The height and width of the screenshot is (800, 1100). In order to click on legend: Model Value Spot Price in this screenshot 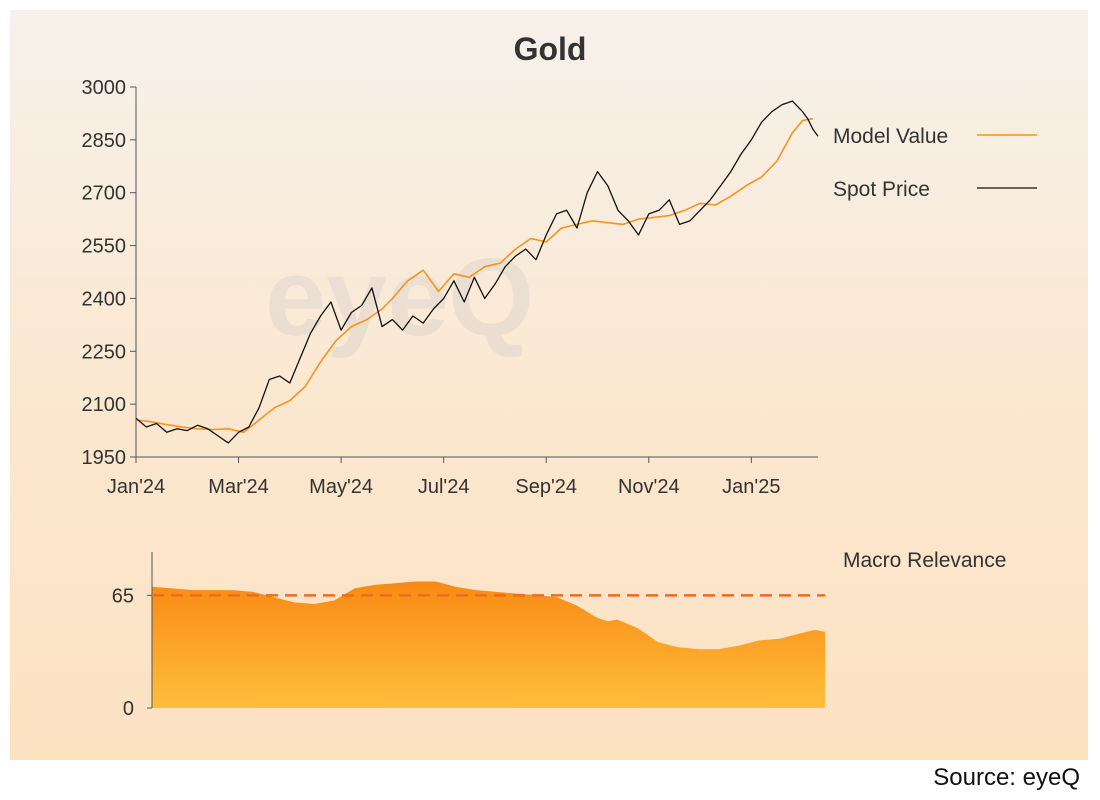, I will do `click(935, 163)`.